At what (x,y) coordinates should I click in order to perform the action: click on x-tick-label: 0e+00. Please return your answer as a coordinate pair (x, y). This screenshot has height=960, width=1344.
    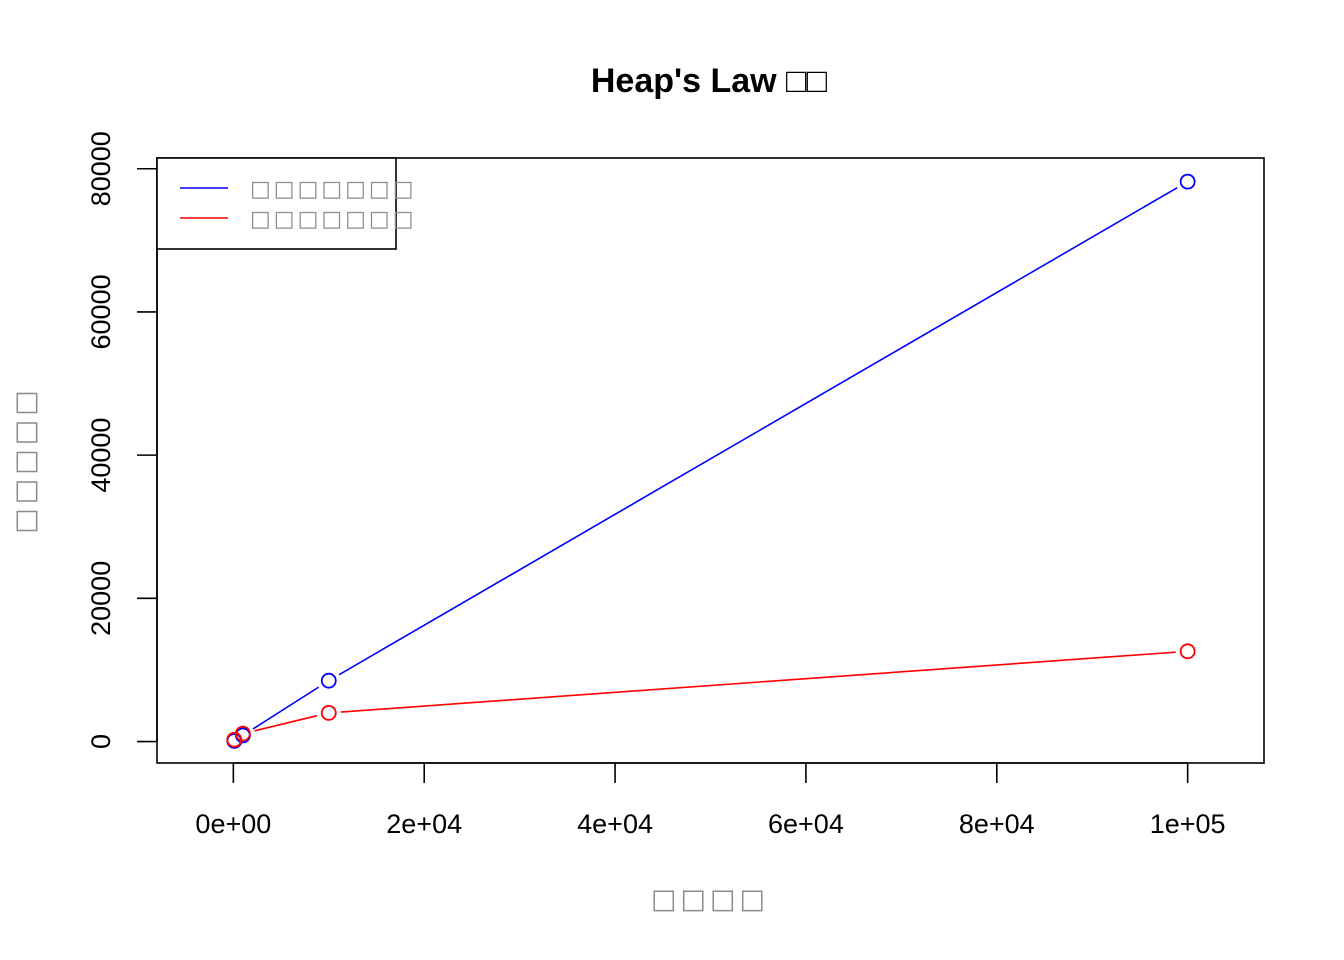
    Looking at the image, I should click on (233, 824).